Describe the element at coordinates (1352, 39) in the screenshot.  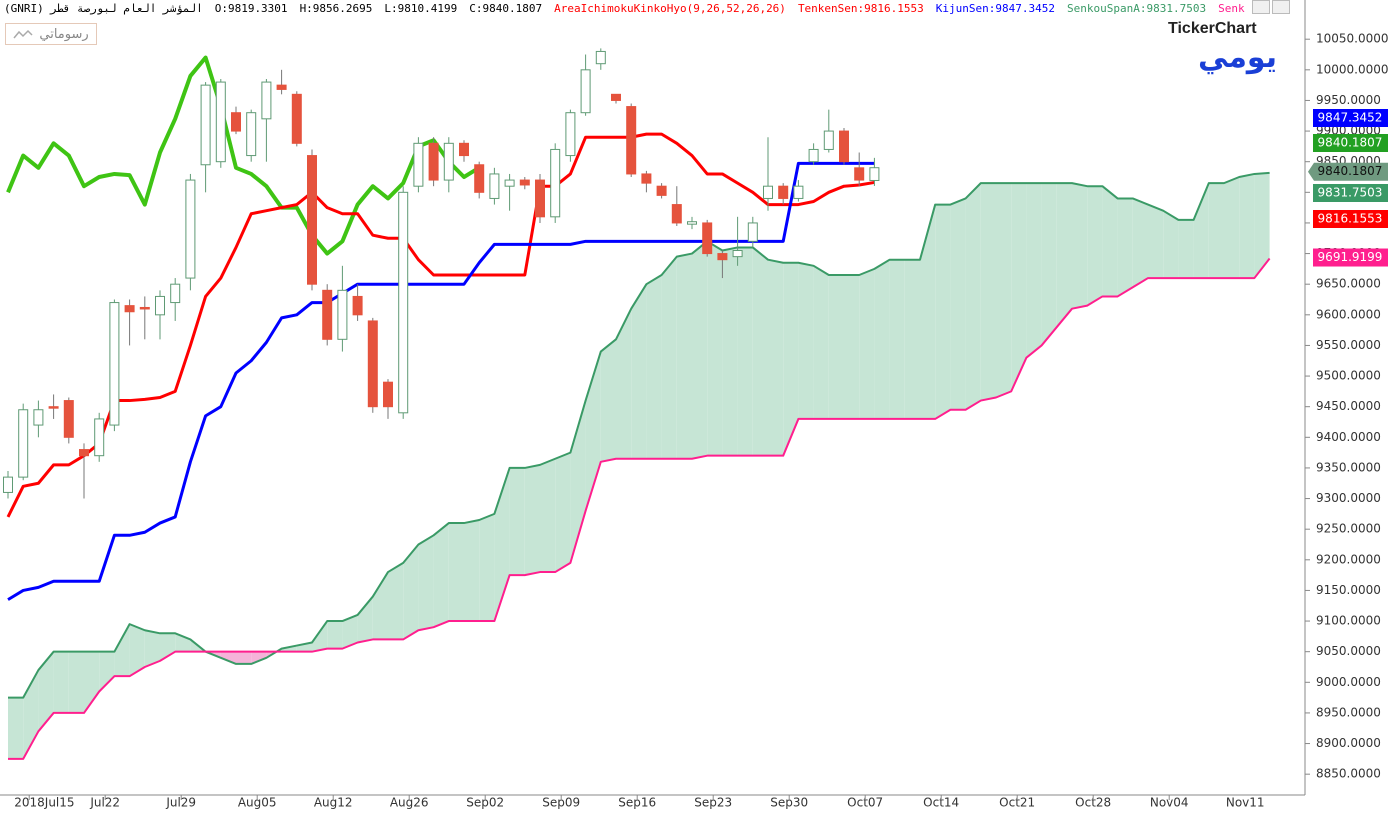
I see `y-tick-label: 10050.0000` at that location.